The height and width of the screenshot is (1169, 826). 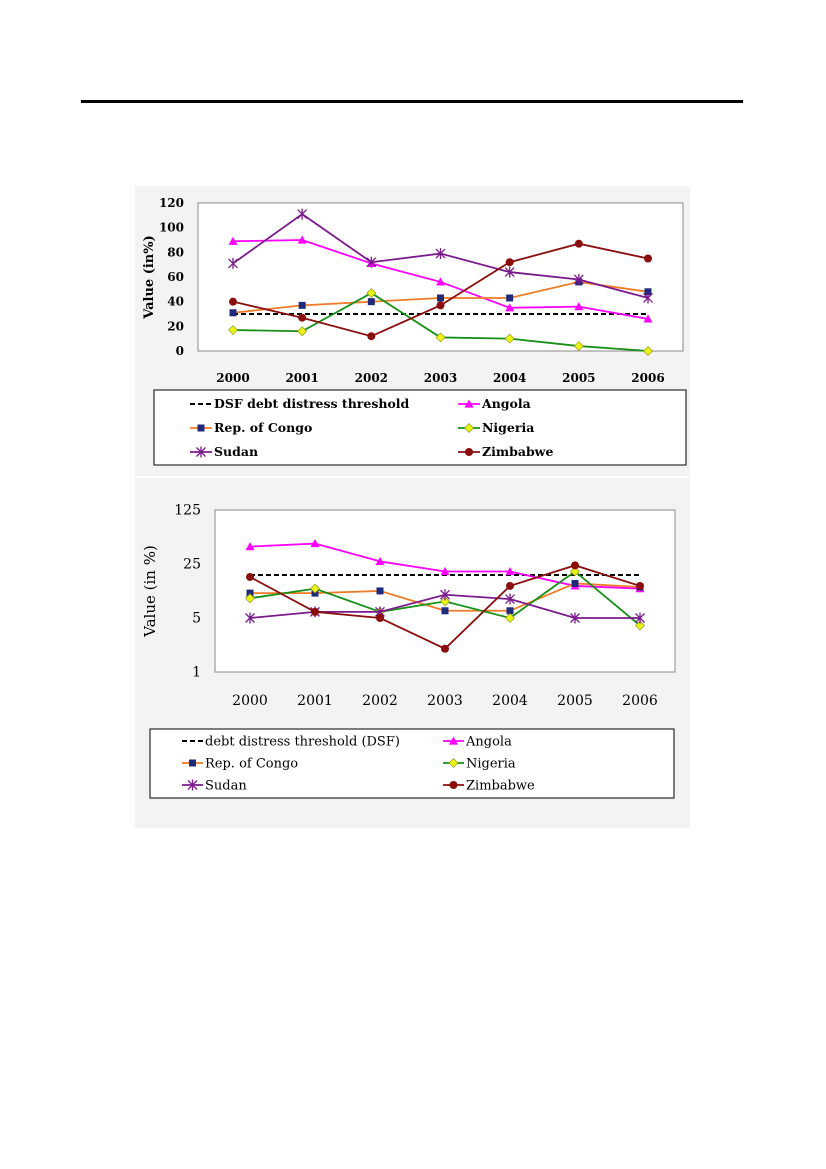 I want to click on top-rule, so click(x=412, y=101).